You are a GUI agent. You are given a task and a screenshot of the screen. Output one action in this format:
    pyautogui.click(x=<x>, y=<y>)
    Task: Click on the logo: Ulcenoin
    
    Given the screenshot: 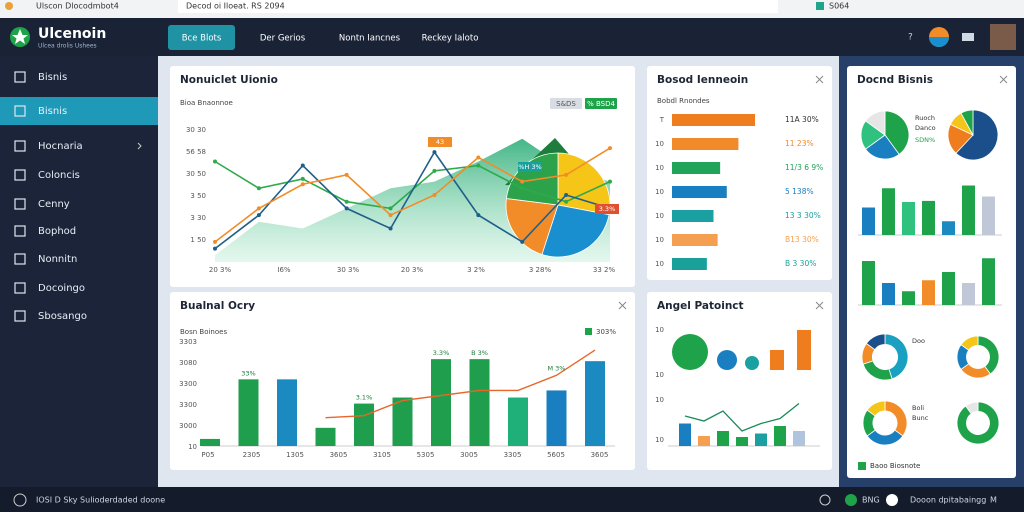 What is the action you would take?
    pyautogui.click(x=72, y=34)
    